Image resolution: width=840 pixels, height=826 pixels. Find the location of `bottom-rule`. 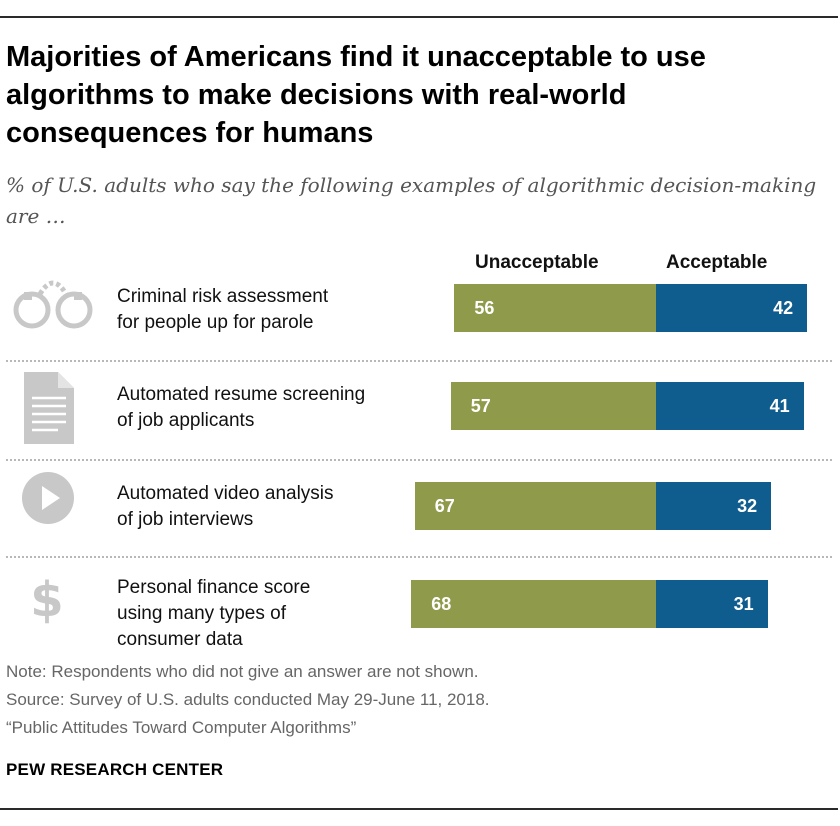

bottom-rule is located at coordinates (419, 809).